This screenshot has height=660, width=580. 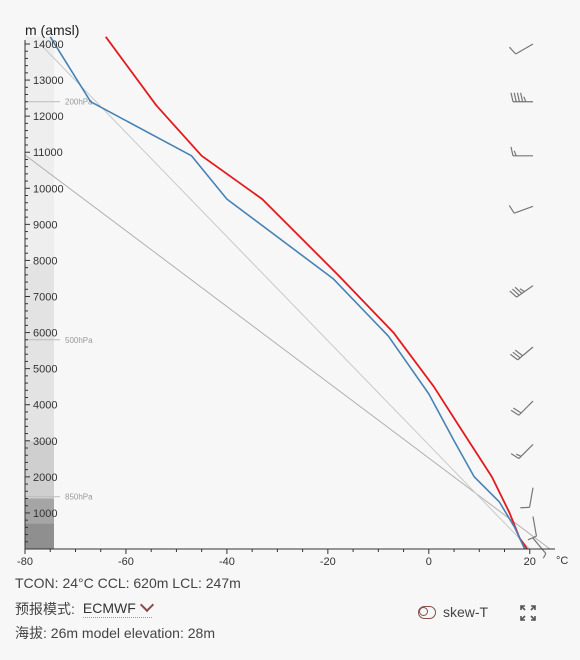 I want to click on y-tick-label: 4000, so click(x=45, y=406).